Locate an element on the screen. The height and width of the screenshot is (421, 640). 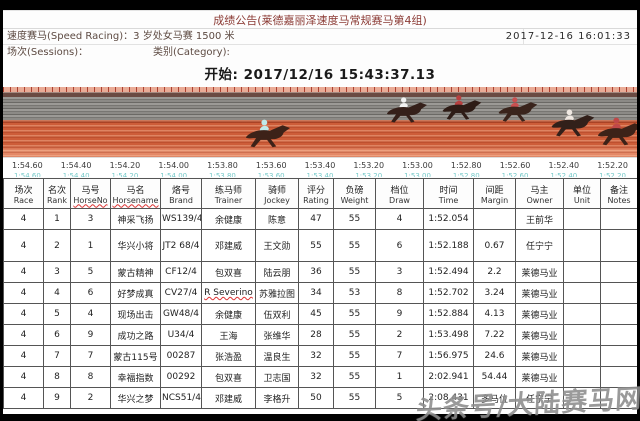
table-cell: 张浩盈 is located at coordinates (228, 356).